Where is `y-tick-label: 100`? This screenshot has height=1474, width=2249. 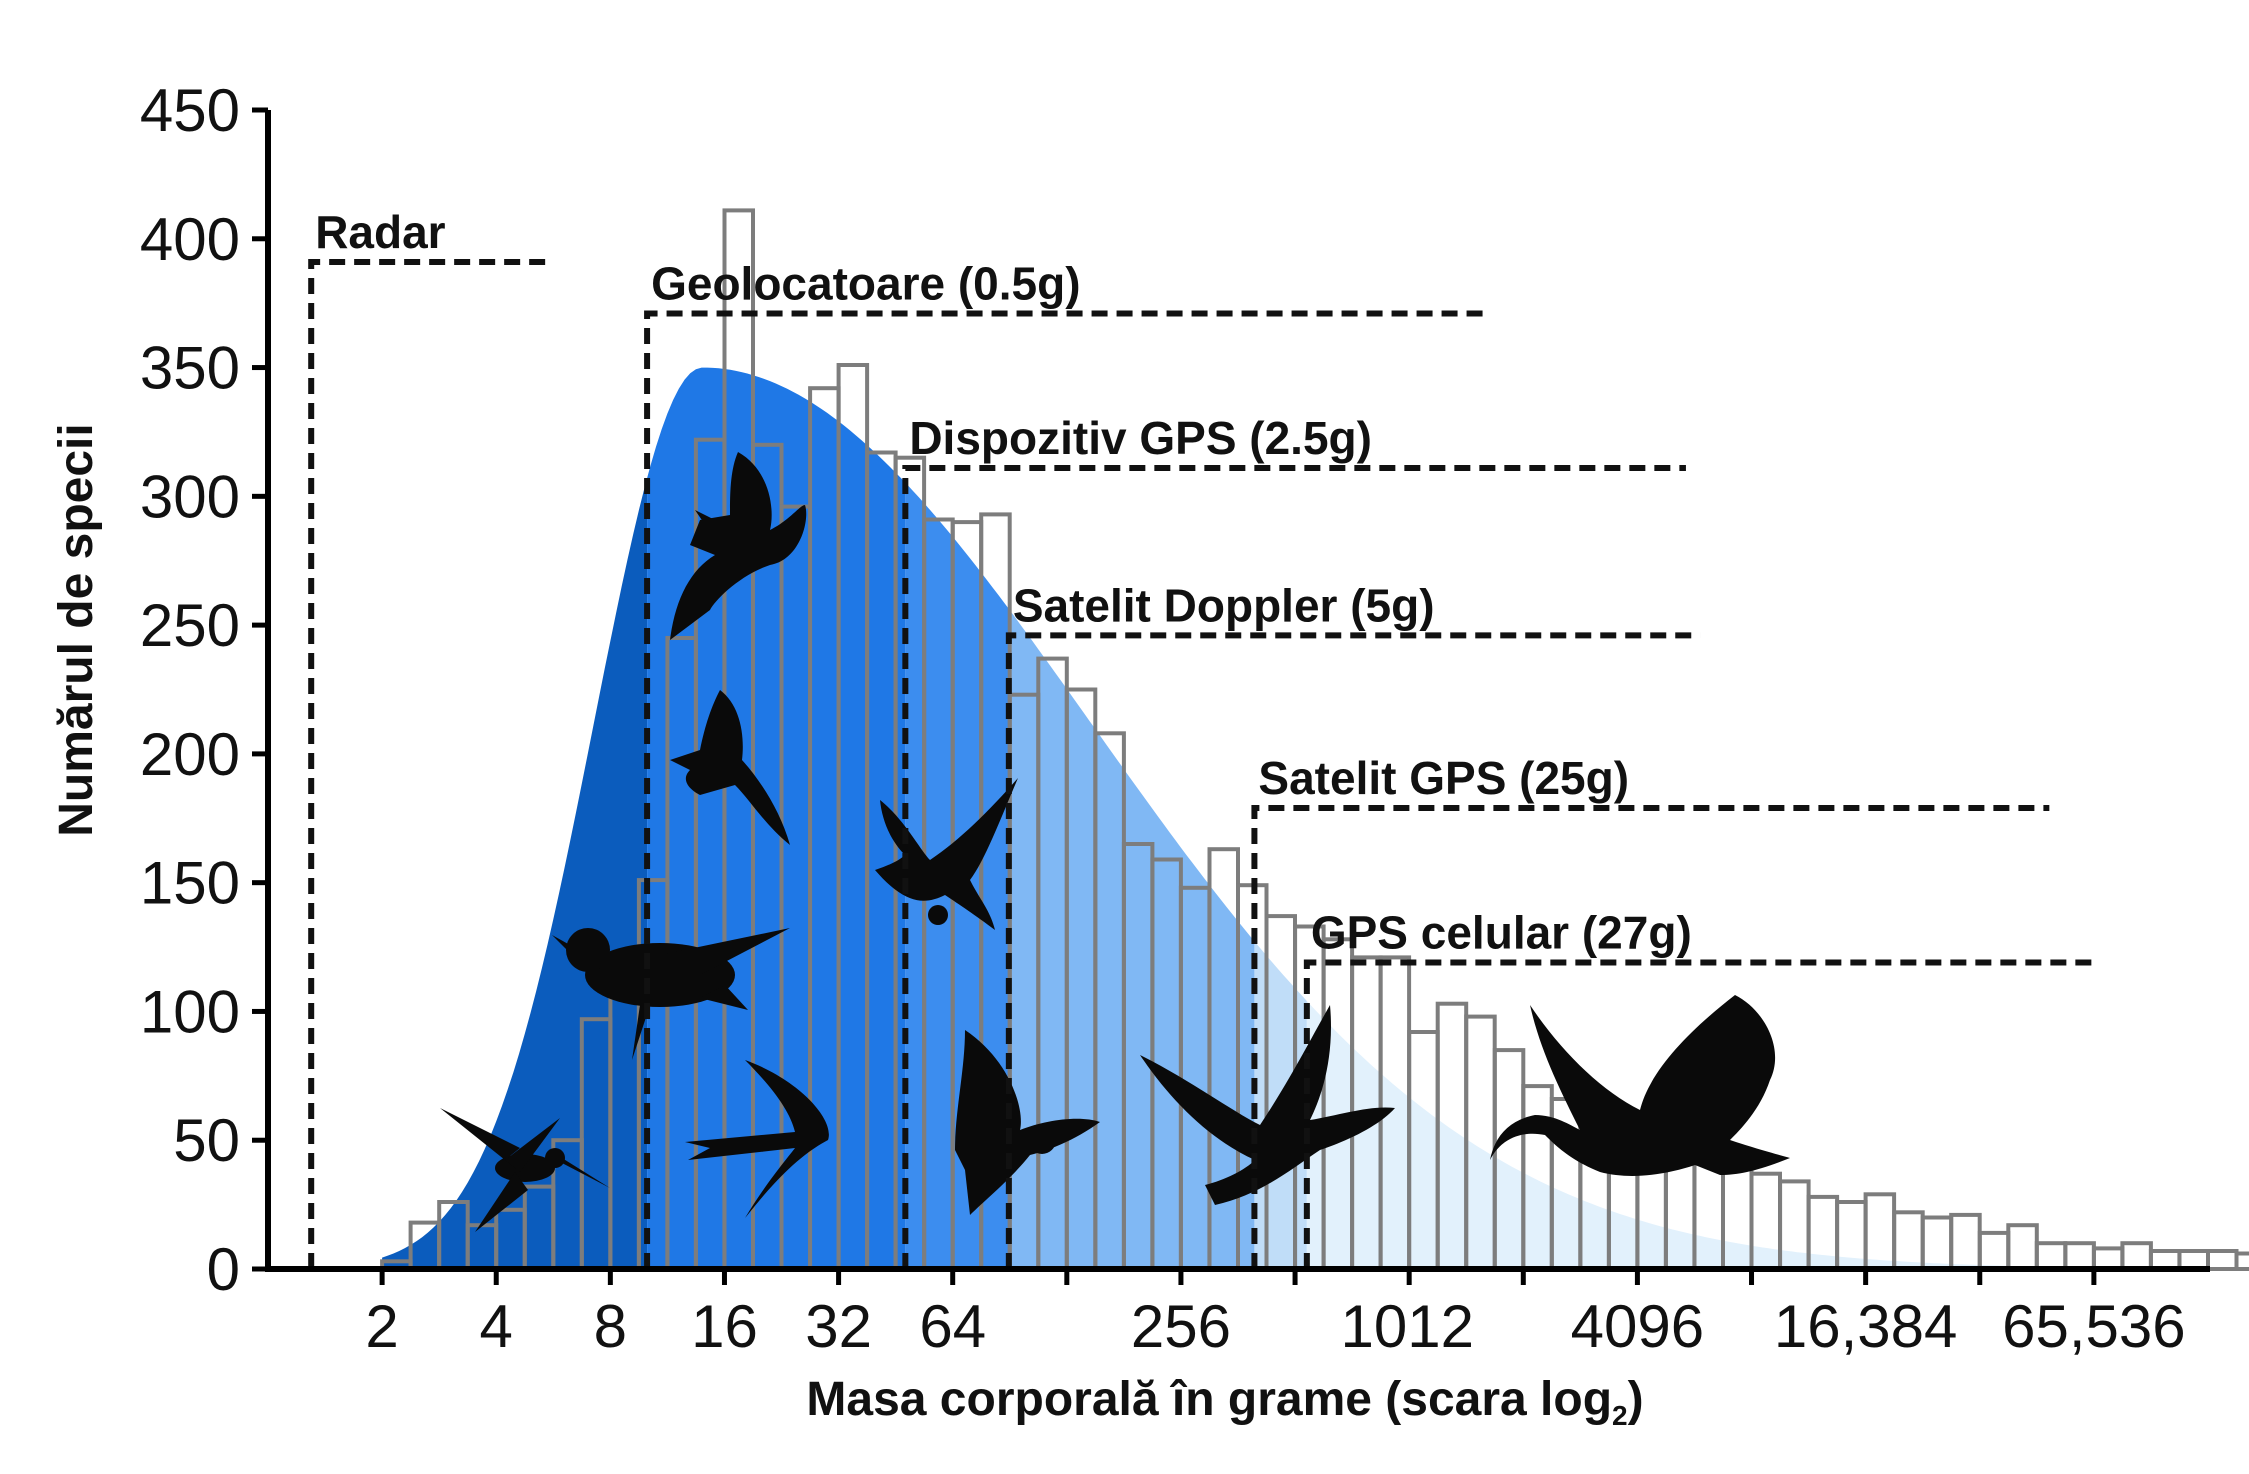 y-tick-label: 100 is located at coordinates (190, 1011).